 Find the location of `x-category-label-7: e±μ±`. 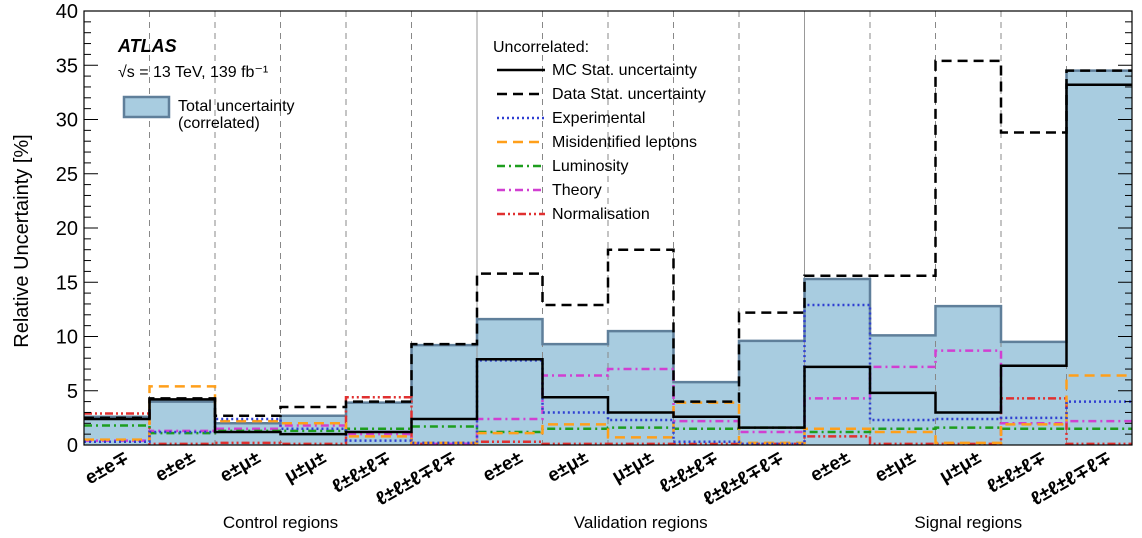

x-category-label-7: e±μ± is located at coordinates (568, 467).